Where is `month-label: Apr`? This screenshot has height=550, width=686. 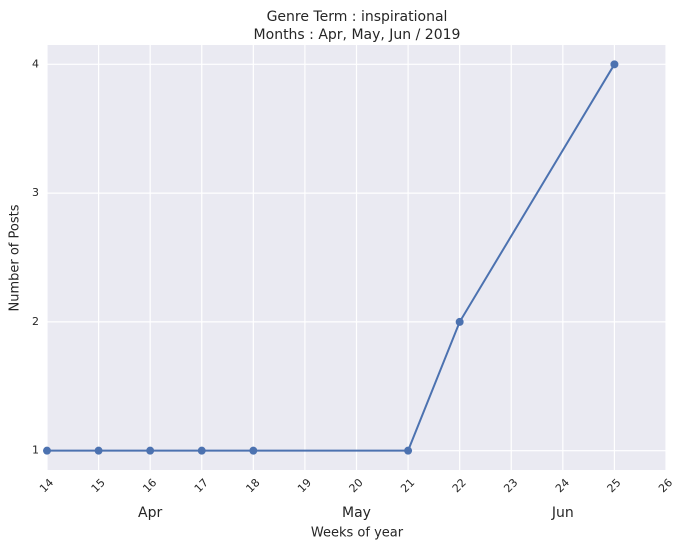
month-label: Apr is located at coordinates (150, 513).